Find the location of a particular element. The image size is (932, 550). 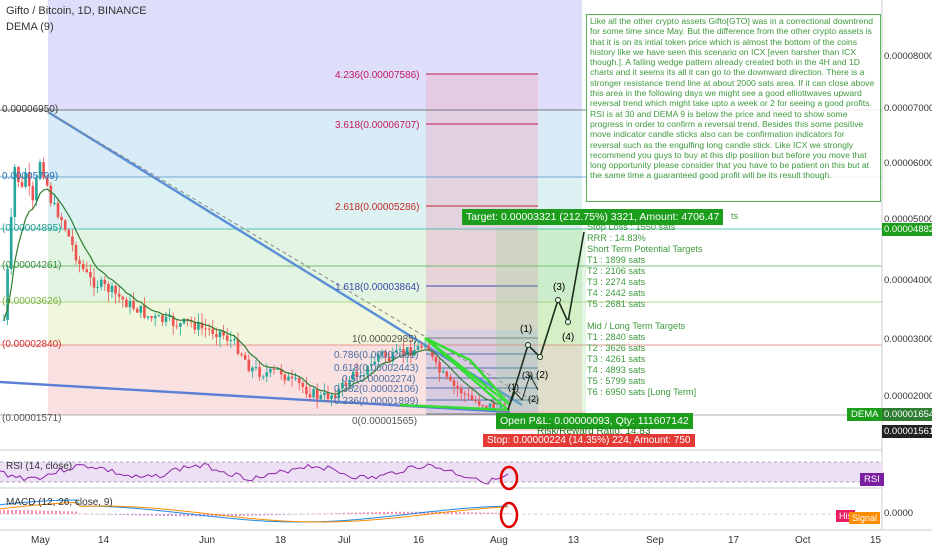

x-label-13: 13 is located at coordinates (574, 540).